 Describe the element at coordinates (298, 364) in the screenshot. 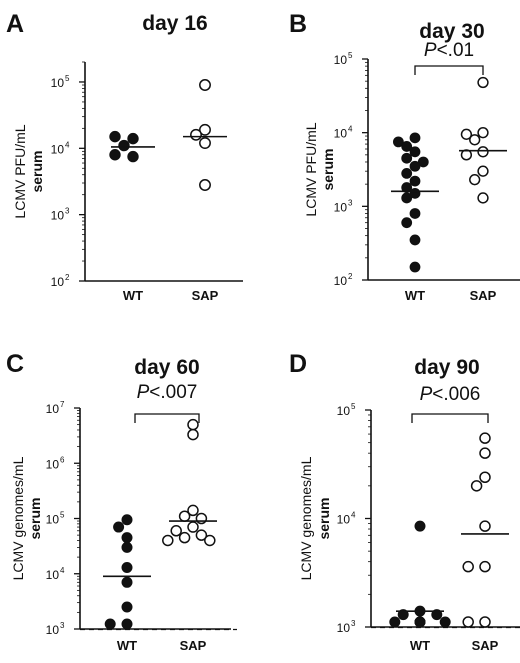

I see `panel-letter: D` at that location.